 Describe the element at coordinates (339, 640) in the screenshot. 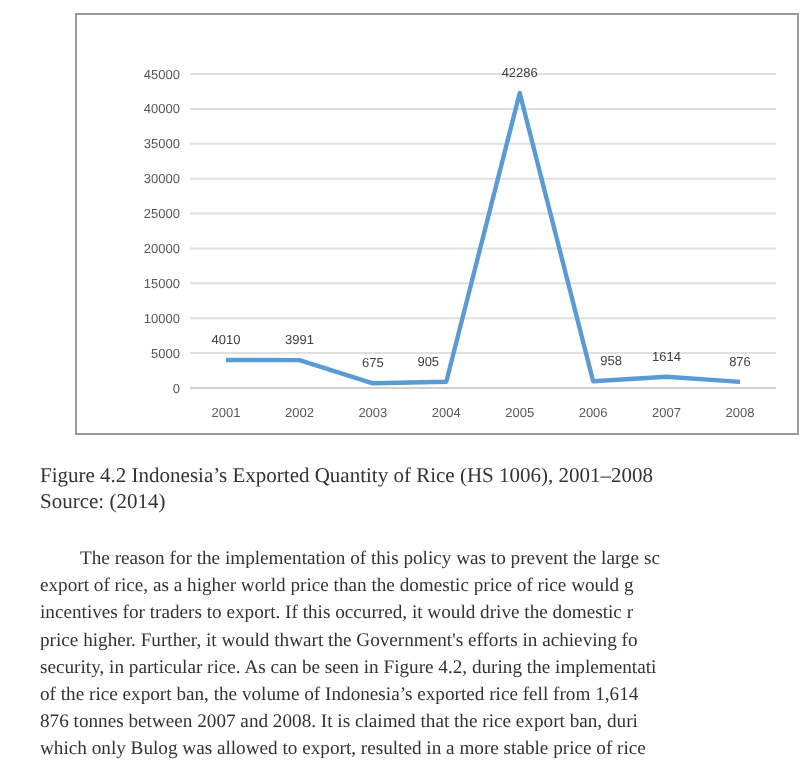

I see `text: price higher. Further, it would thwart the Government's efforts in achieving fo` at that location.